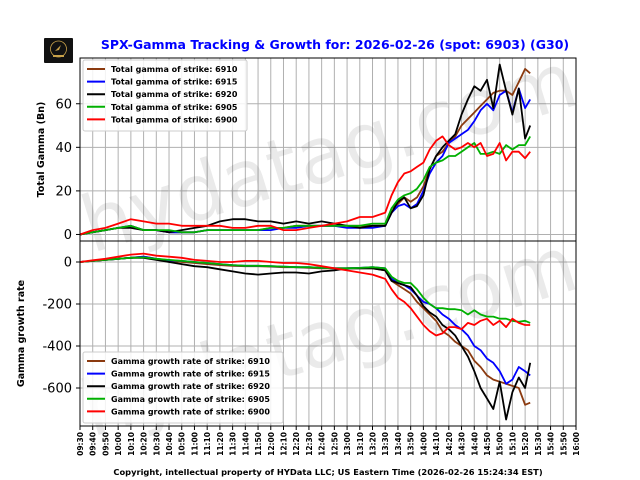 Image resolution: width=640 pixels, height=480 pixels. I want to click on y-axis-label: Gamma growth rate, so click(21, 333).